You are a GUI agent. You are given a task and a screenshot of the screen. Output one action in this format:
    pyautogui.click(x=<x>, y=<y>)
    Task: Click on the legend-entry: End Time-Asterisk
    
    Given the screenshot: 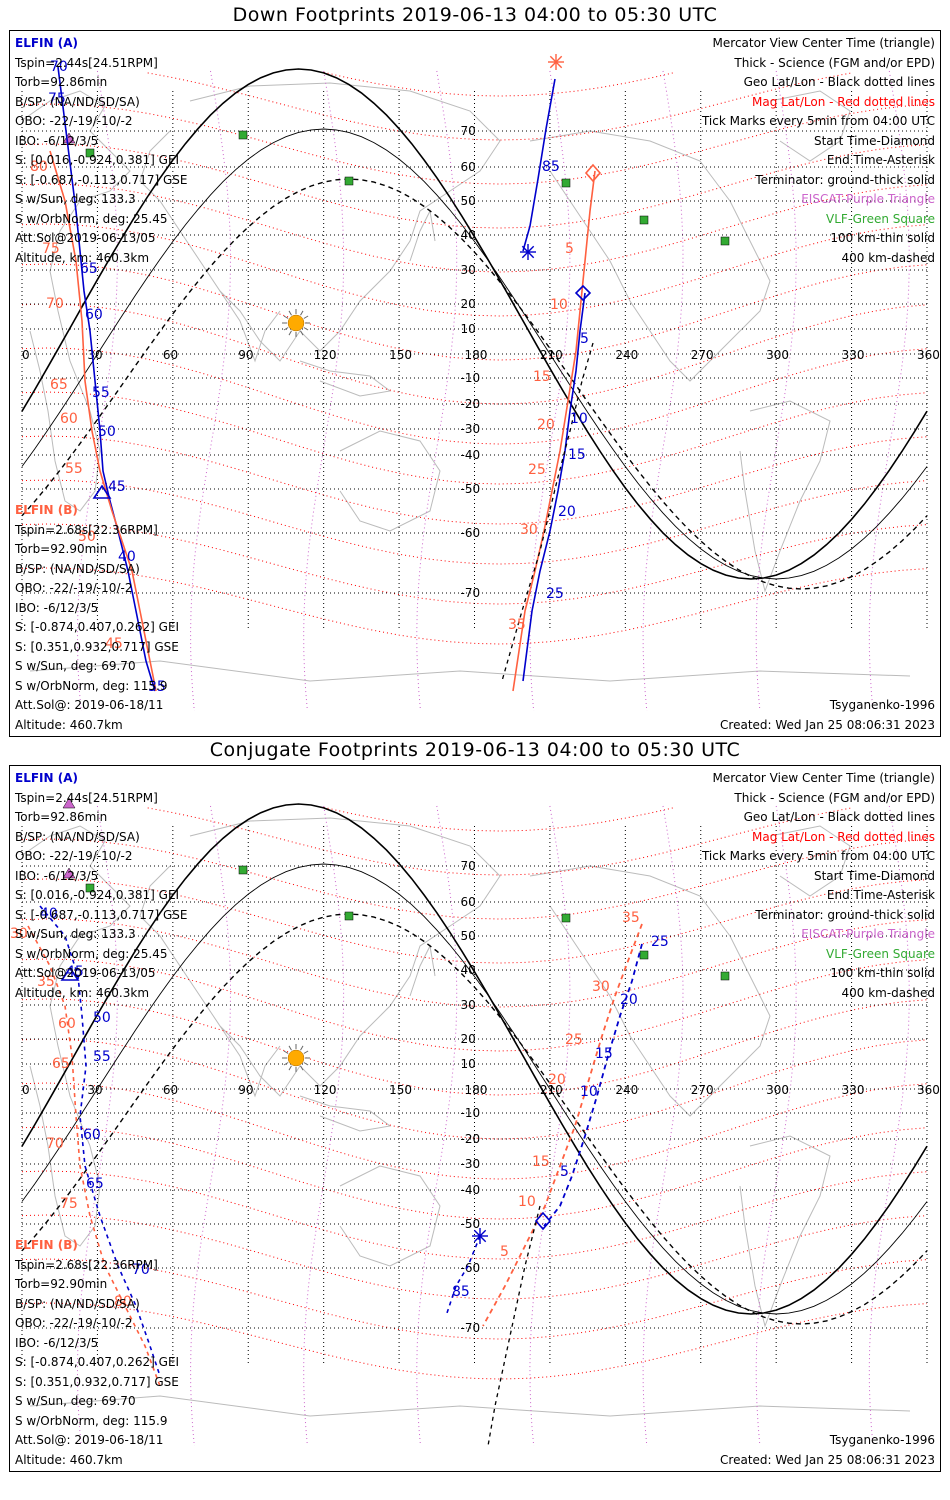 What is the action you would take?
    pyautogui.click(x=880, y=160)
    